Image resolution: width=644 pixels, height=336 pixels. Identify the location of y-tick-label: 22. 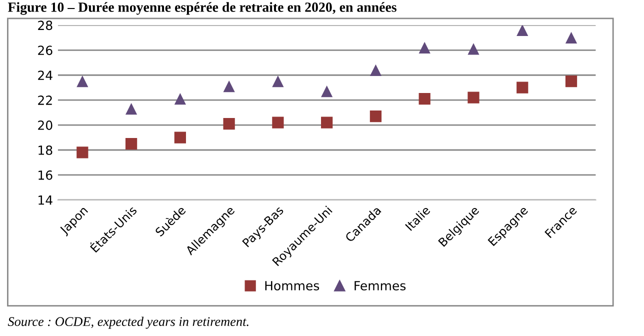
(45, 100).